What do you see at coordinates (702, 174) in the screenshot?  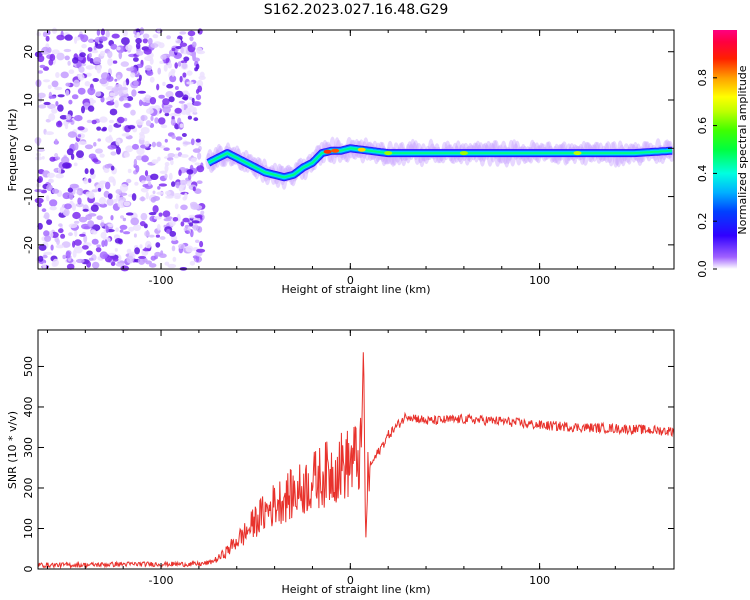 I see `colorbar-tick-label: 0.4` at bounding box center [702, 174].